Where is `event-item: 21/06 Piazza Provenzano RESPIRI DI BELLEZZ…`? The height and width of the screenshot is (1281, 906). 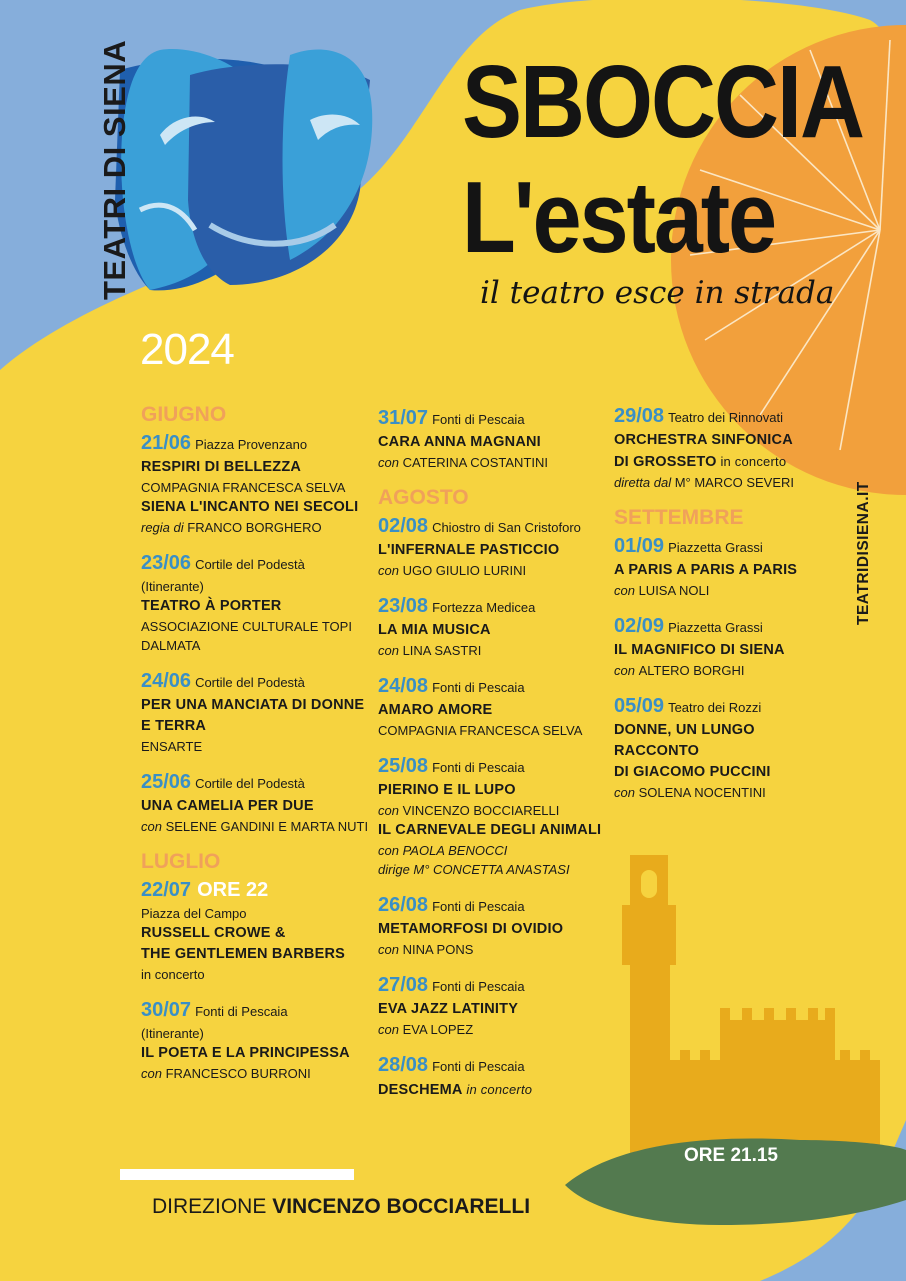 event-item: 21/06 Piazza Provenzano RESPIRI DI BELLEZZ… is located at coordinates (256, 484).